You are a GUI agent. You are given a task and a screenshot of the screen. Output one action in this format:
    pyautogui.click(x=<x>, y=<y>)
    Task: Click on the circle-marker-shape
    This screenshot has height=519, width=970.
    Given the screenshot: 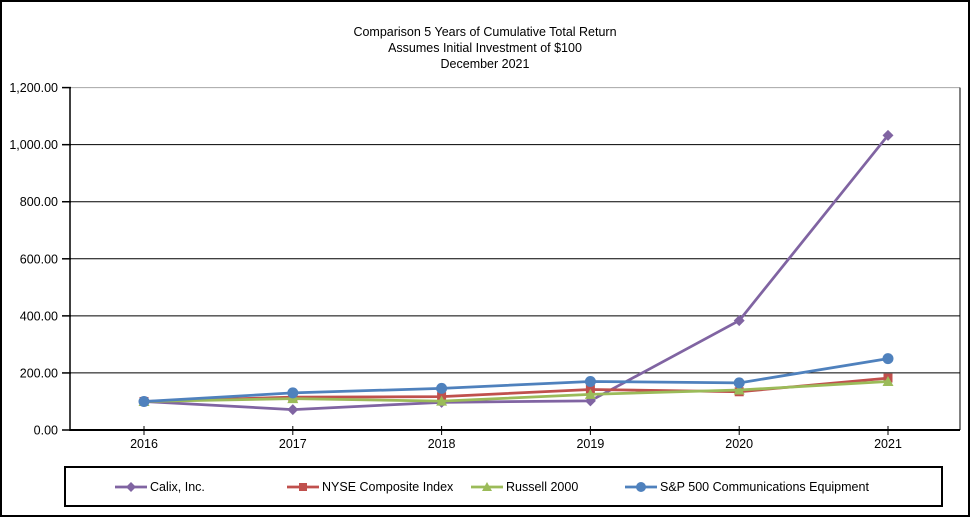 What is the action you would take?
    pyautogui.click(x=641, y=486)
    